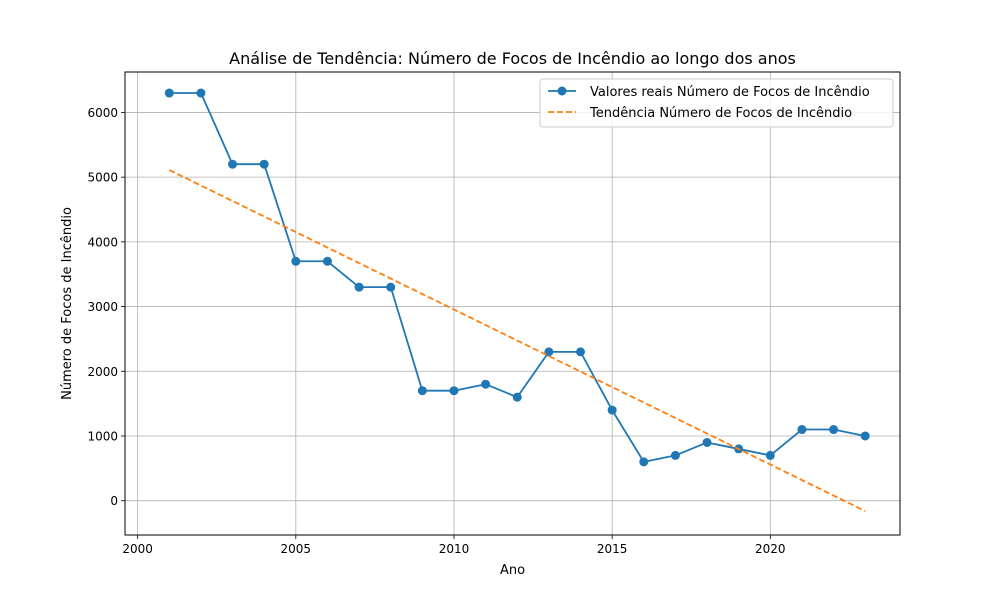 This screenshot has height=604, width=1000. Describe the element at coordinates (102, 307) in the screenshot. I see `y-tick-label: 3000` at that location.